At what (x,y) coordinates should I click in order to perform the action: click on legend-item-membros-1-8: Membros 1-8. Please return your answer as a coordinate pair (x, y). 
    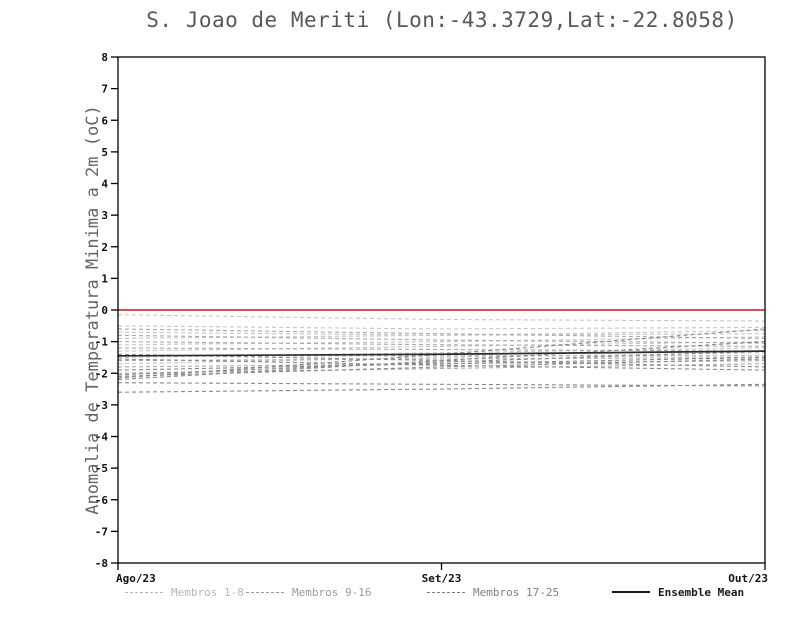
    Looking at the image, I should click on (184, 592).